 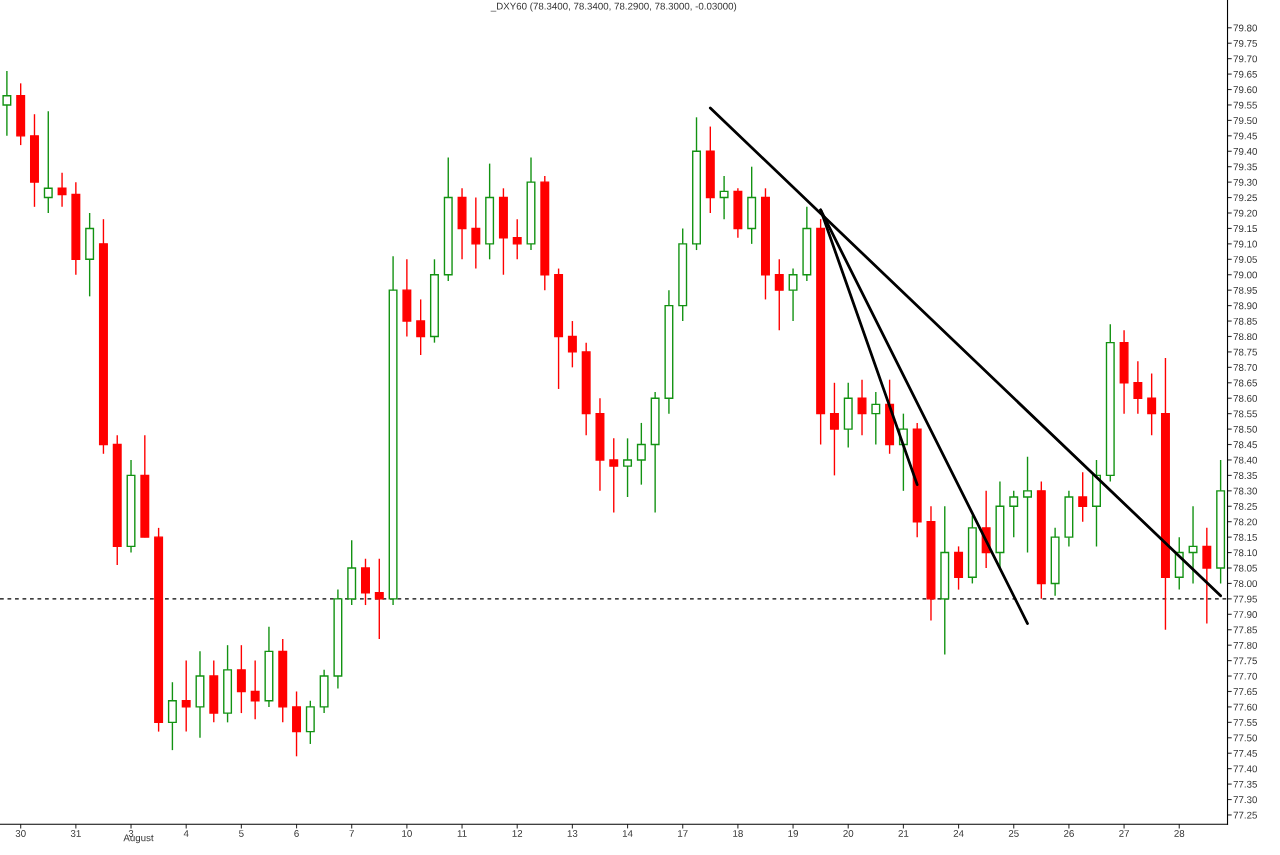 What do you see at coordinates (1245, 568) in the screenshot?
I see `y-tick-label: 78.05` at bounding box center [1245, 568].